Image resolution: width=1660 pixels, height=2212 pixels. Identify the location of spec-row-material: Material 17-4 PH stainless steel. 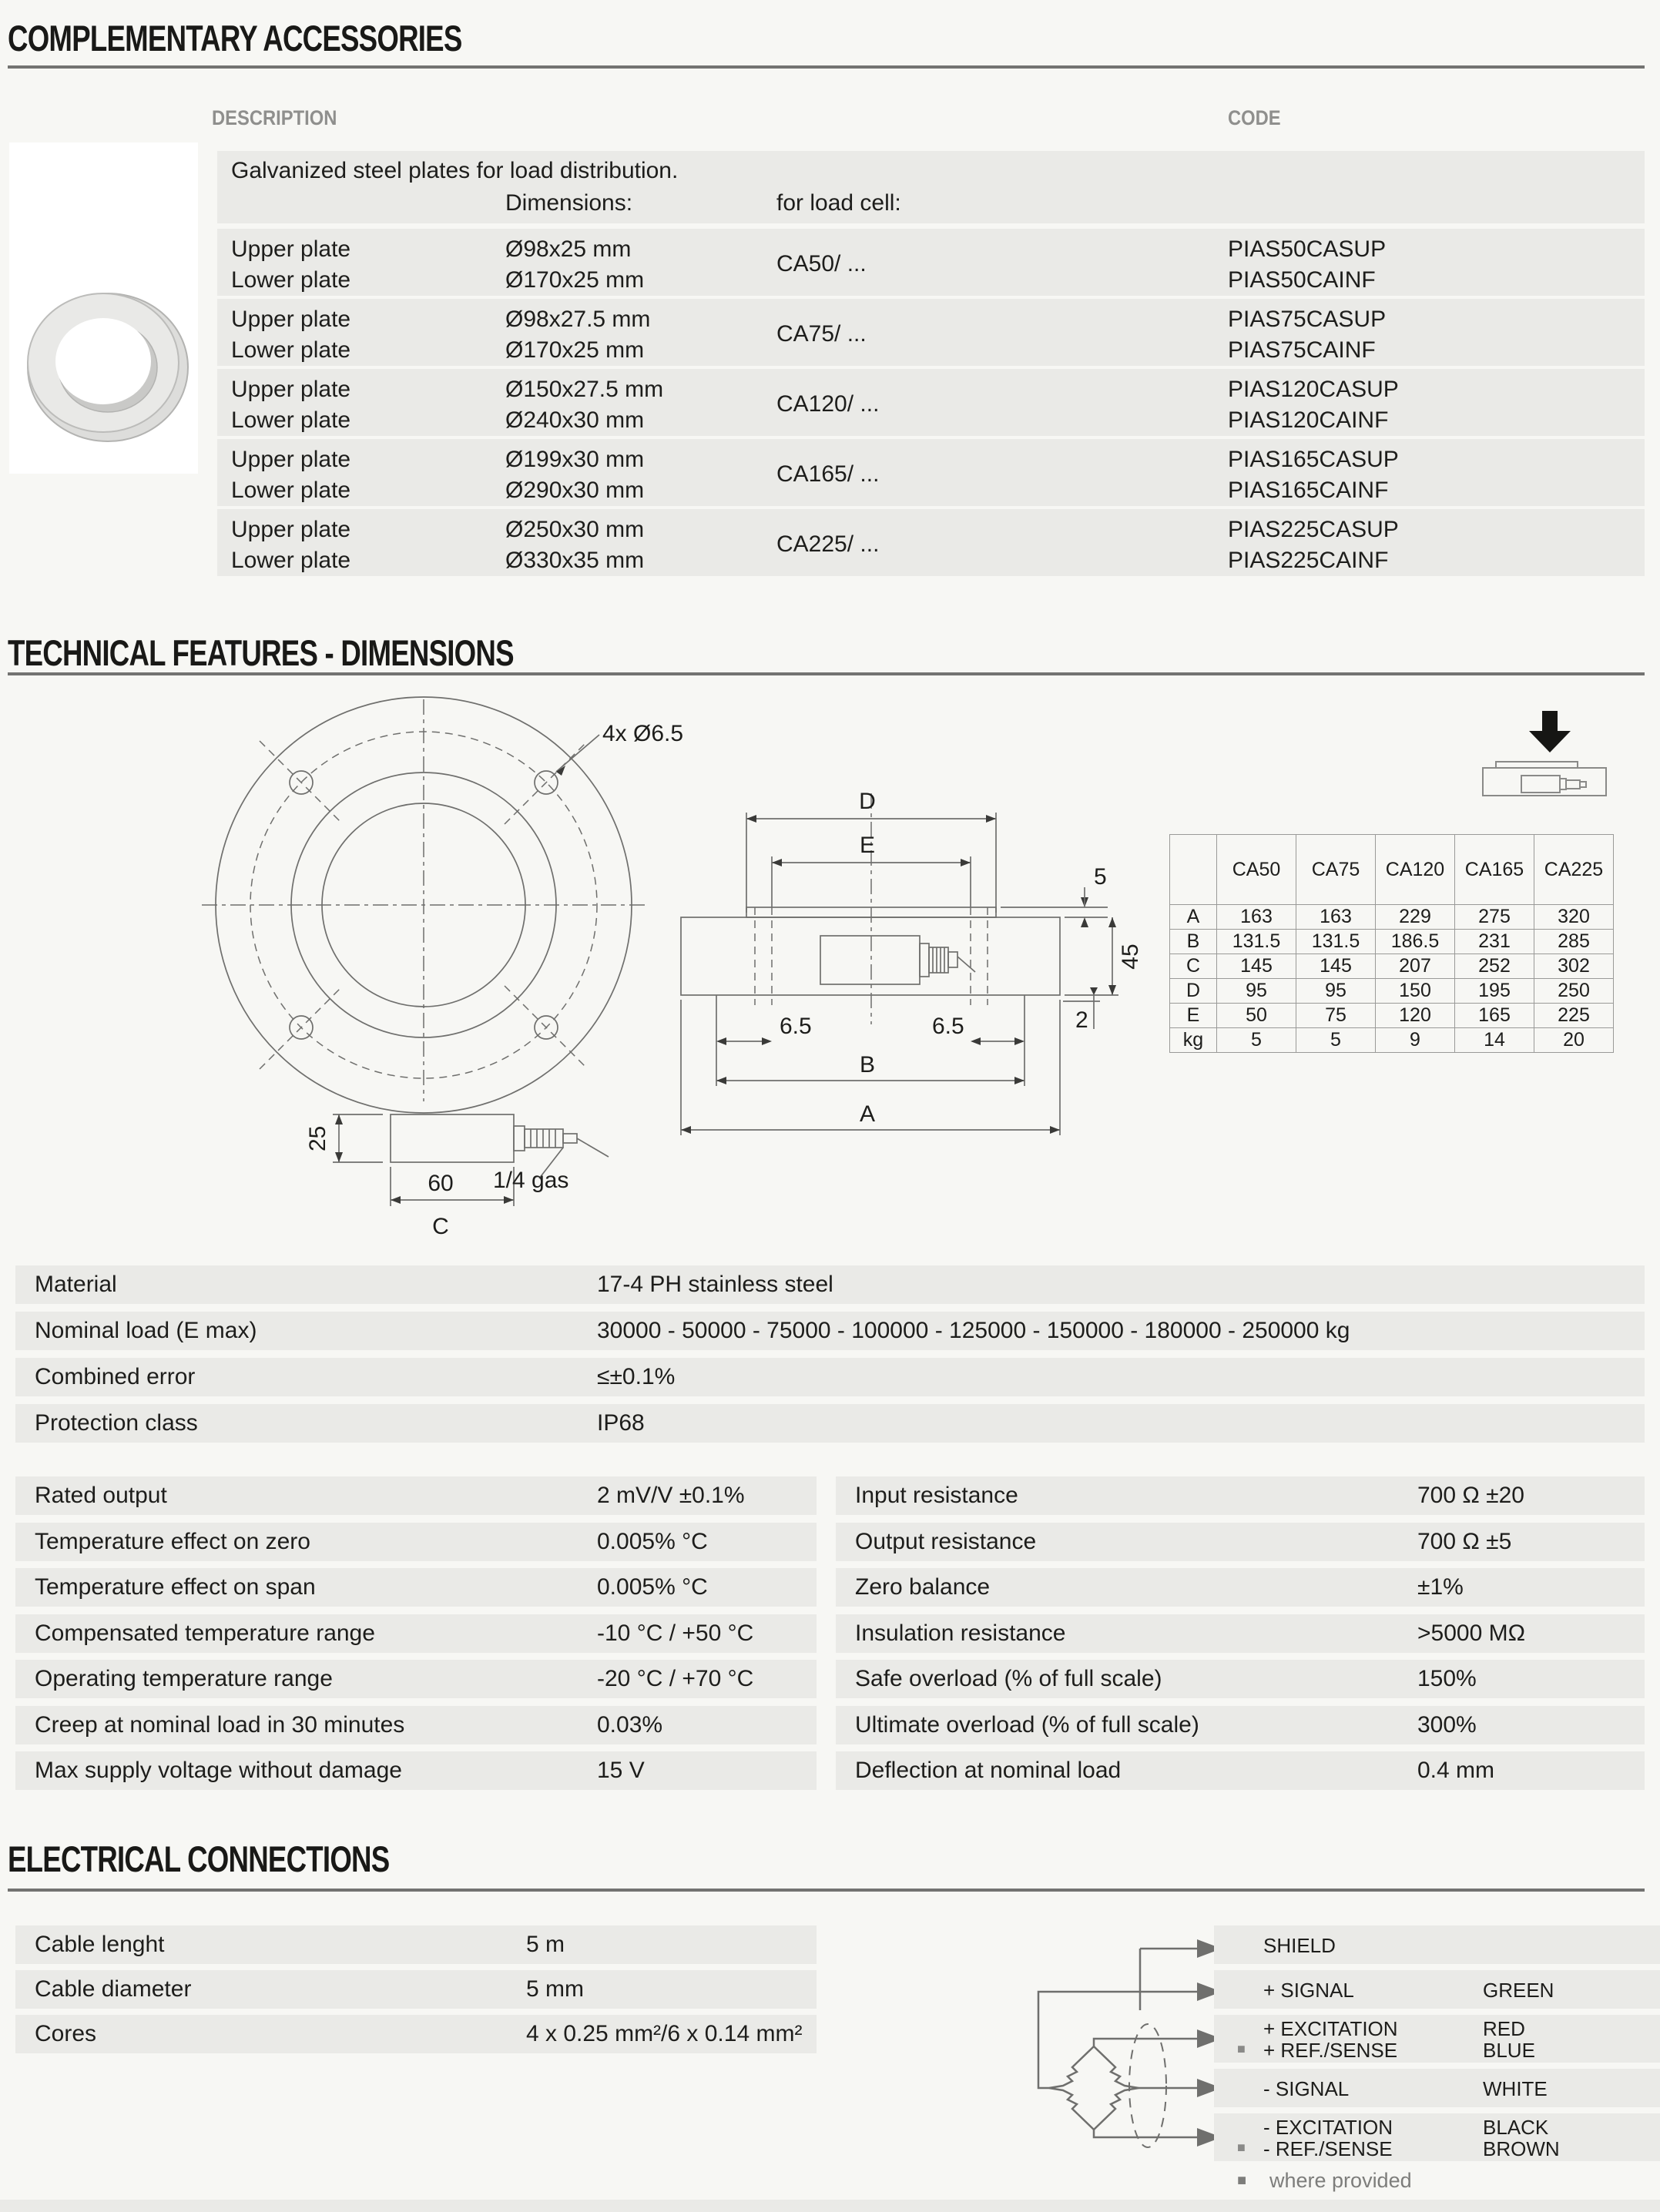
(830, 1284).